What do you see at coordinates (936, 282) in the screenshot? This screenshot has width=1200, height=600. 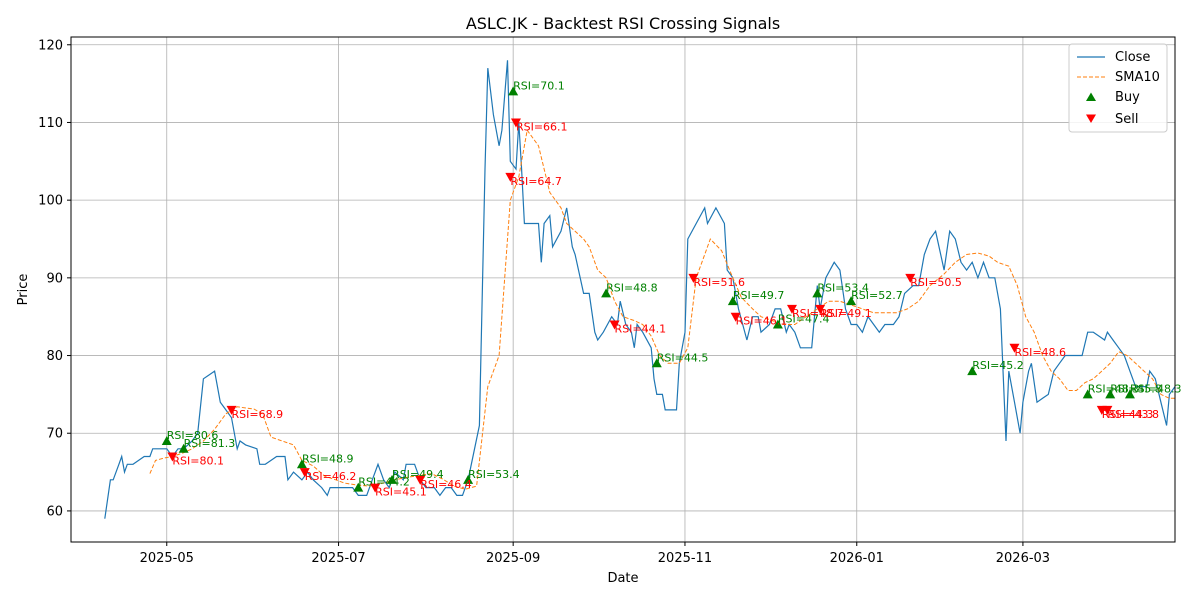 I see `sell-annotation: RSI=50.5` at bounding box center [936, 282].